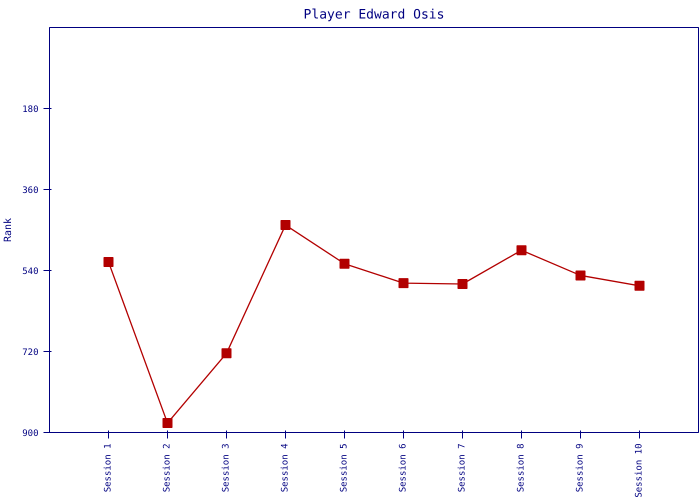 The image size is (700, 500). What do you see at coordinates (285, 467) in the screenshot?
I see `x-tick-label: Session 4` at bounding box center [285, 467].